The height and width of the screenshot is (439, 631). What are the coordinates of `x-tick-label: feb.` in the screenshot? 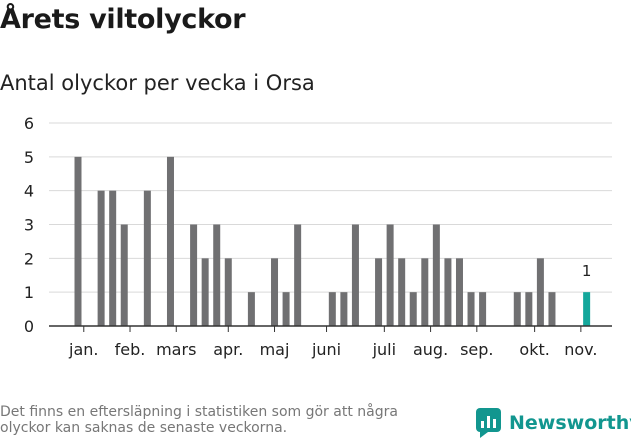 It's located at (130, 349).